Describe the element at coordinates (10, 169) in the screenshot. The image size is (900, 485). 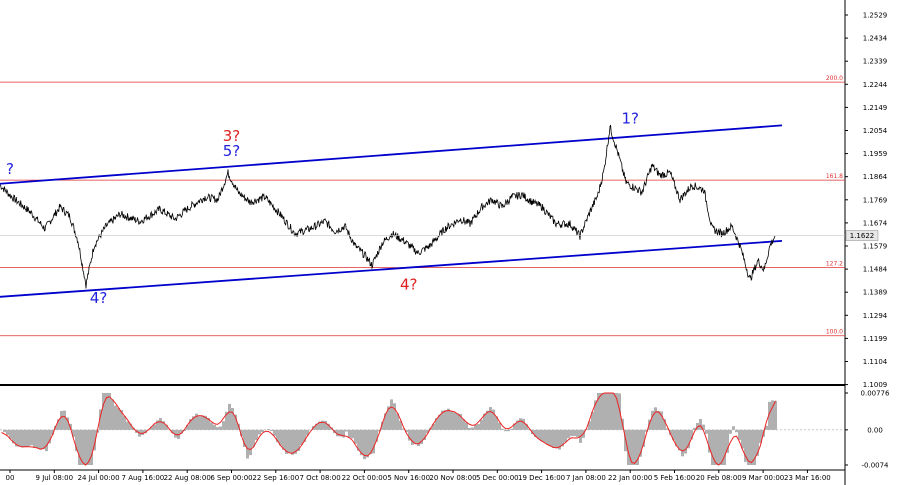
I see `wave-label: ?` at that location.